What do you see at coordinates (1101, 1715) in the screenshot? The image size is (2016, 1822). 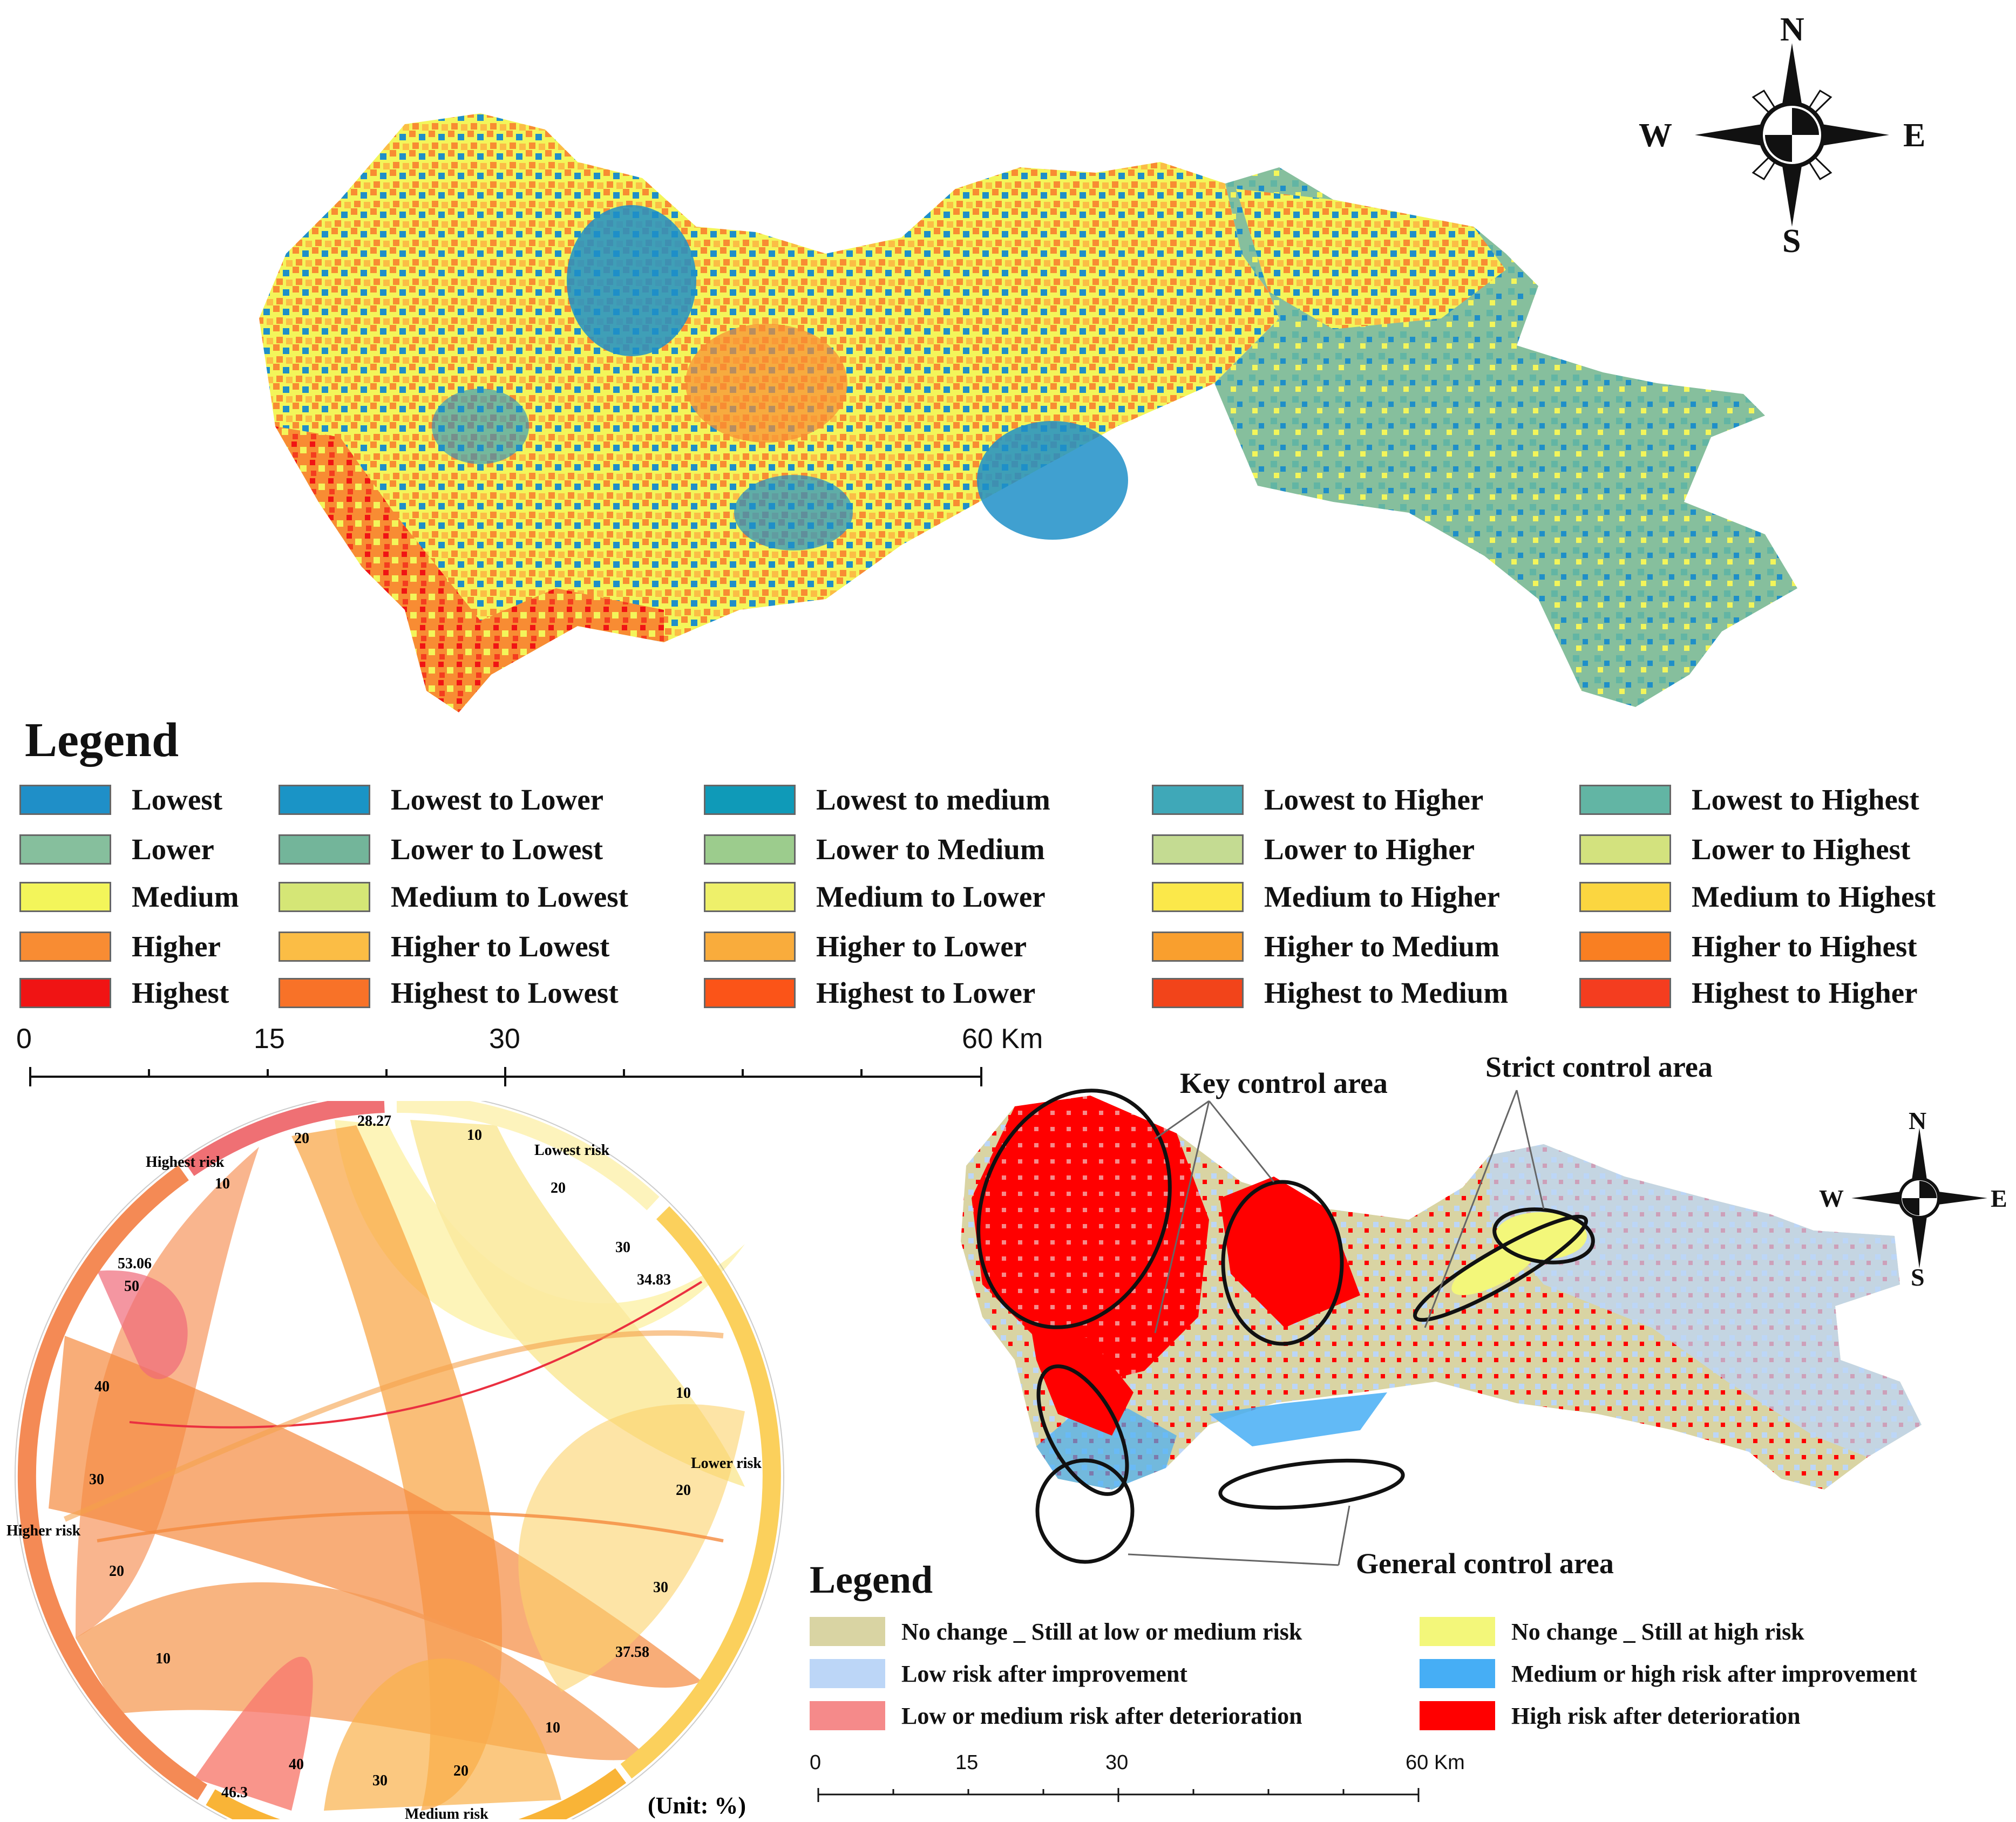 I see `legend2-label: Low or medium risk after deterioration` at bounding box center [1101, 1715].